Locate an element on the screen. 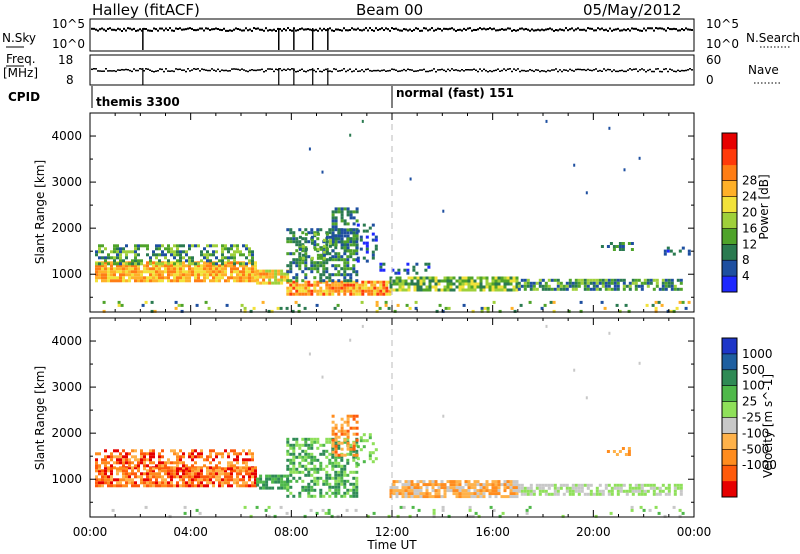 The image size is (800, 554). cpid-label: CPID is located at coordinates (24, 97).